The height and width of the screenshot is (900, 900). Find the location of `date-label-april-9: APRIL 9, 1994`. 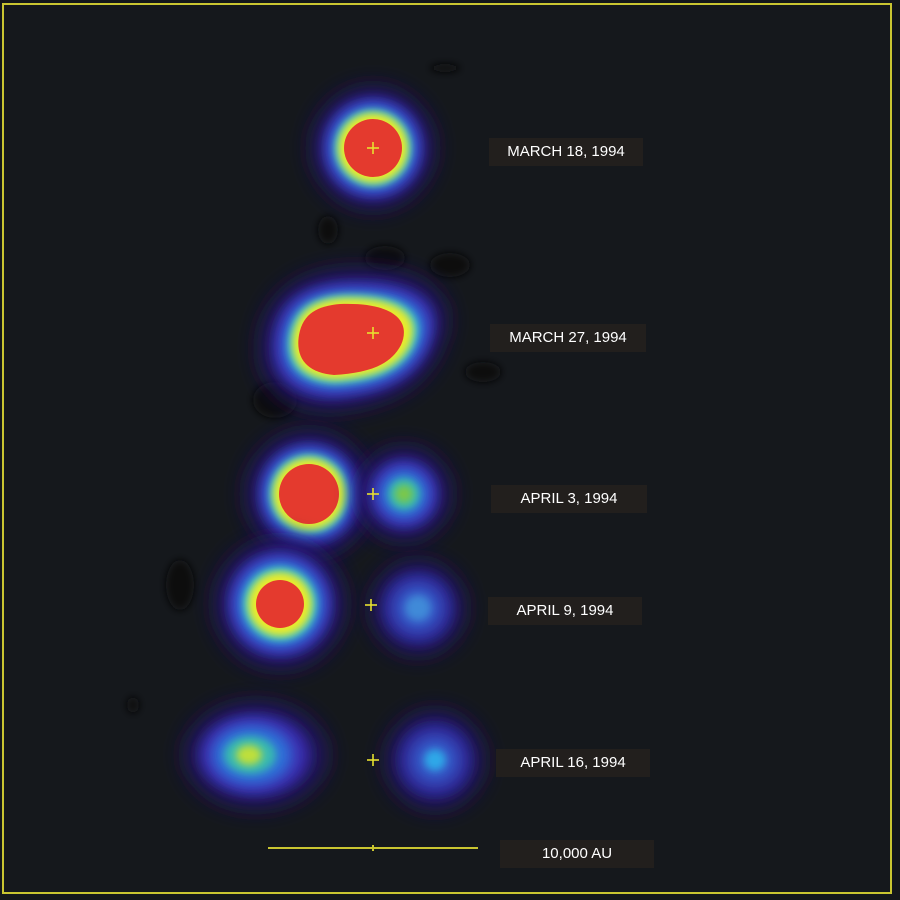

date-label-april-9: APRIL 9, 1994 is located at coordinates (565, 611).